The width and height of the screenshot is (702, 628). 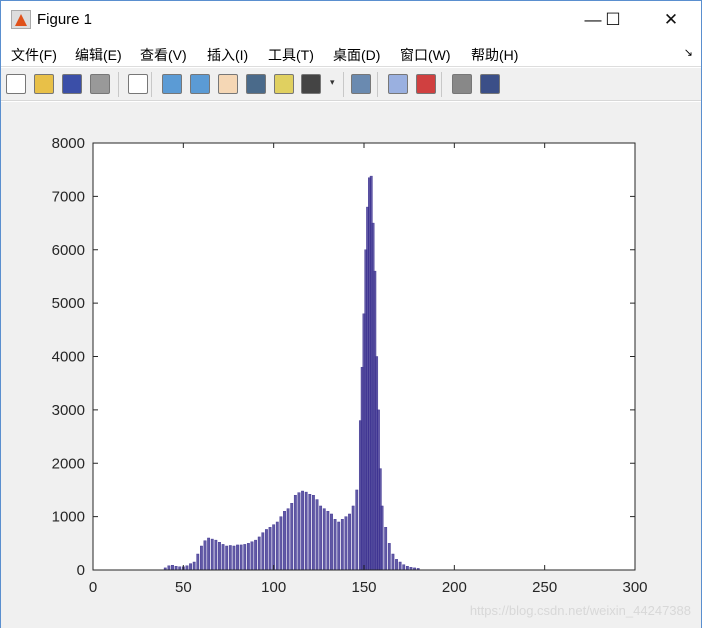 What do you see at coordinates (68, 303) in the screenshot?
I see `y-tick-label: 5000` at bounding box center [68, 303].